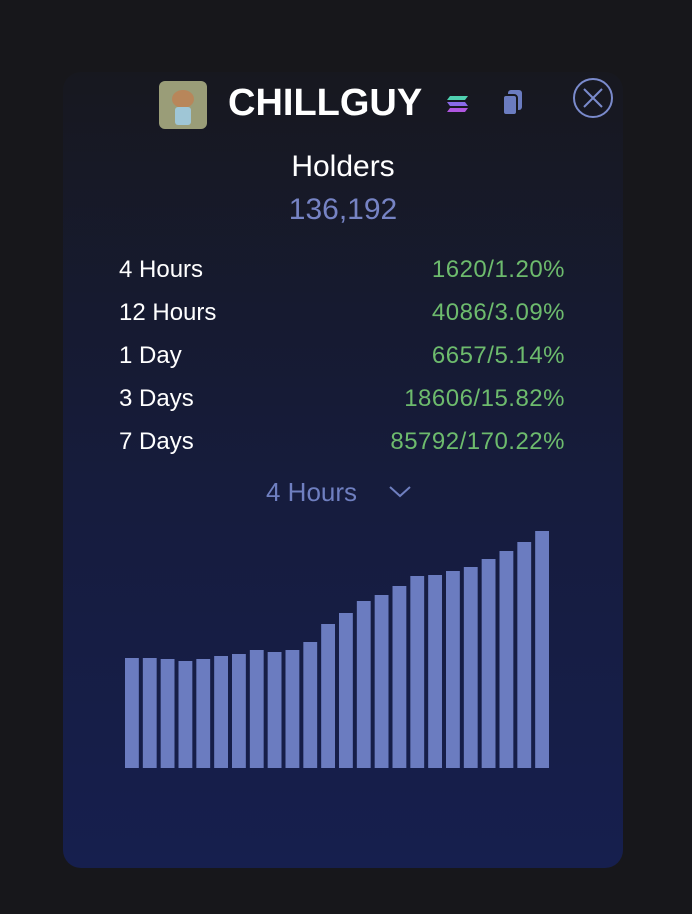 This screenshot has width=692, height=914. What do you see at coordinates (484, 398) in the screenshot?
I see `change: 18606/15.82%` at bounding box center [484, 398].